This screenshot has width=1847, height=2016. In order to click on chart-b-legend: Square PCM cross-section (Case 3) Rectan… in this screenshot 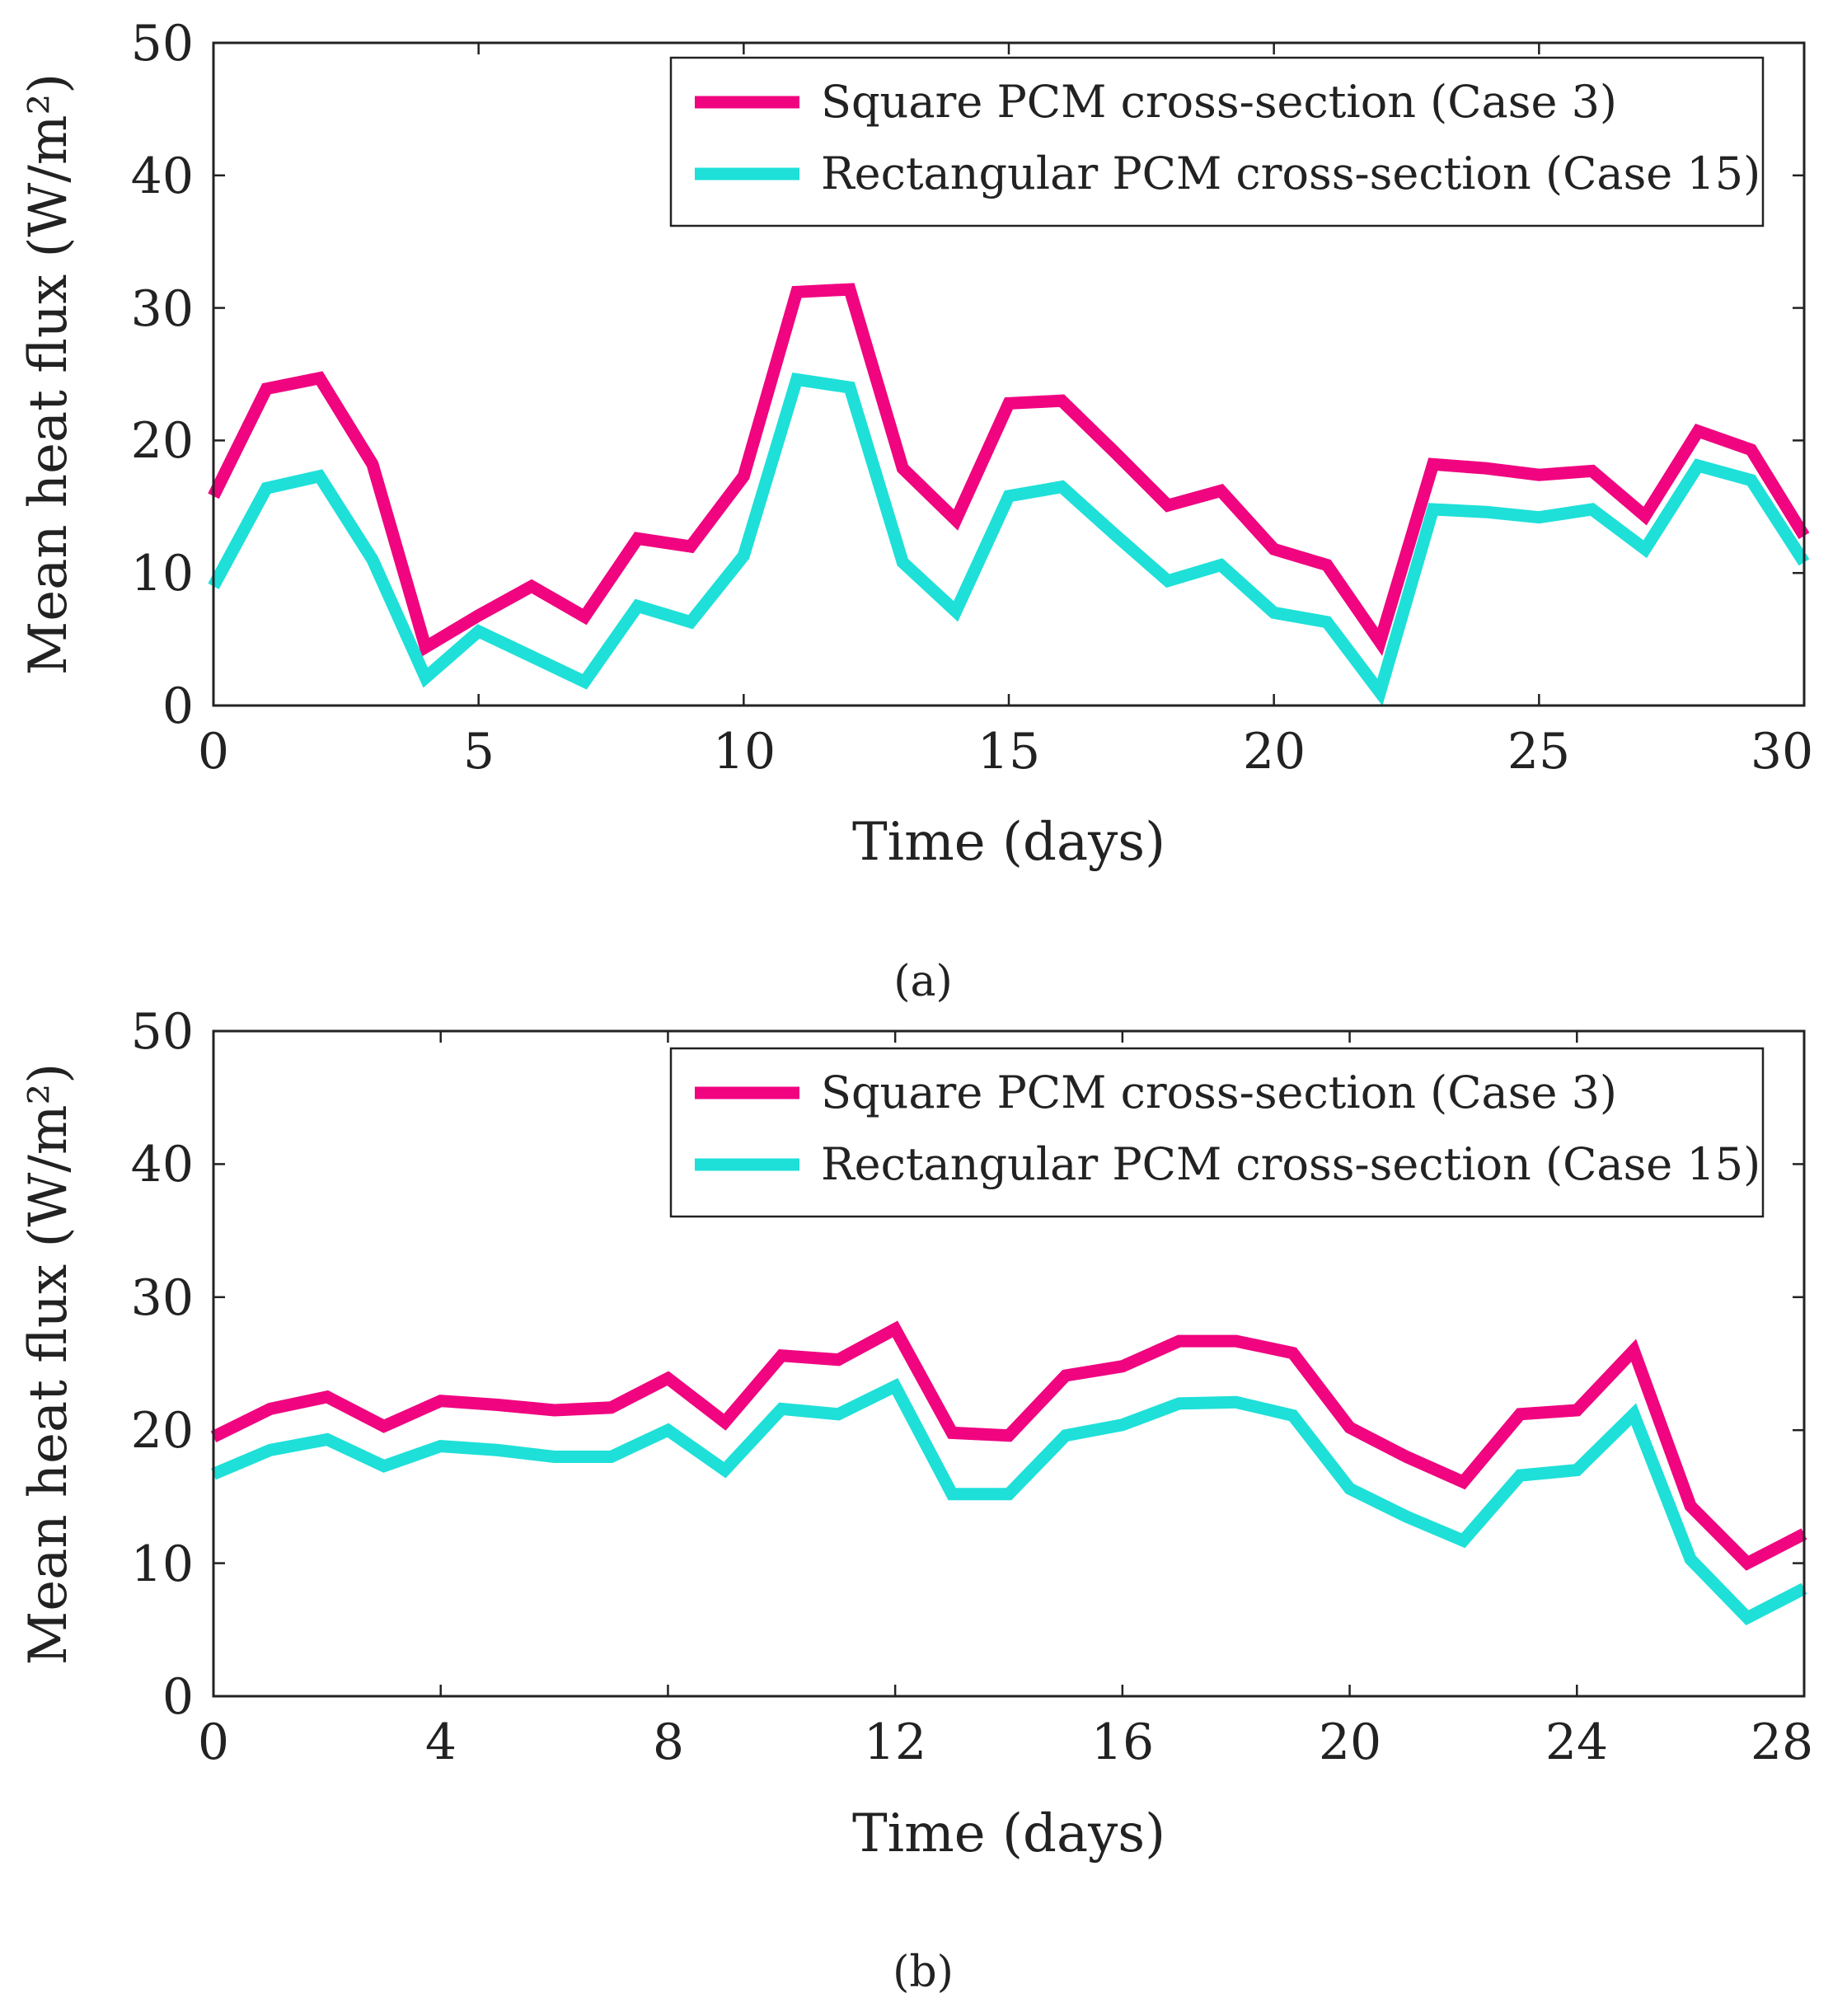, I will do `click(1217, 1132)`.